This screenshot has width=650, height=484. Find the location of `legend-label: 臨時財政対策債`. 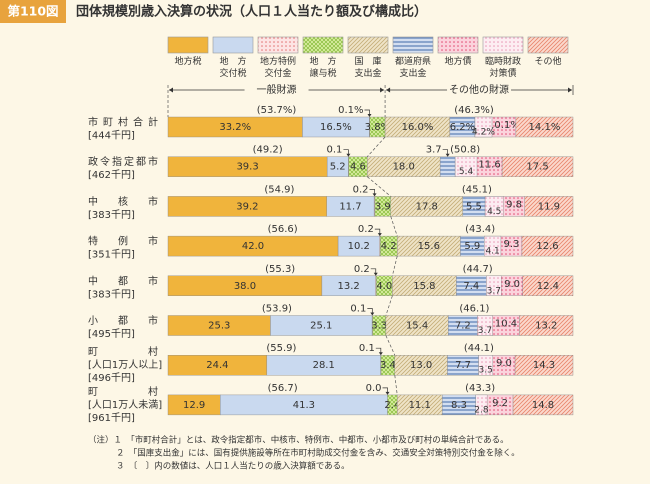

legend-label: 臨時財政対策債 is located at coordinates (503, 67).